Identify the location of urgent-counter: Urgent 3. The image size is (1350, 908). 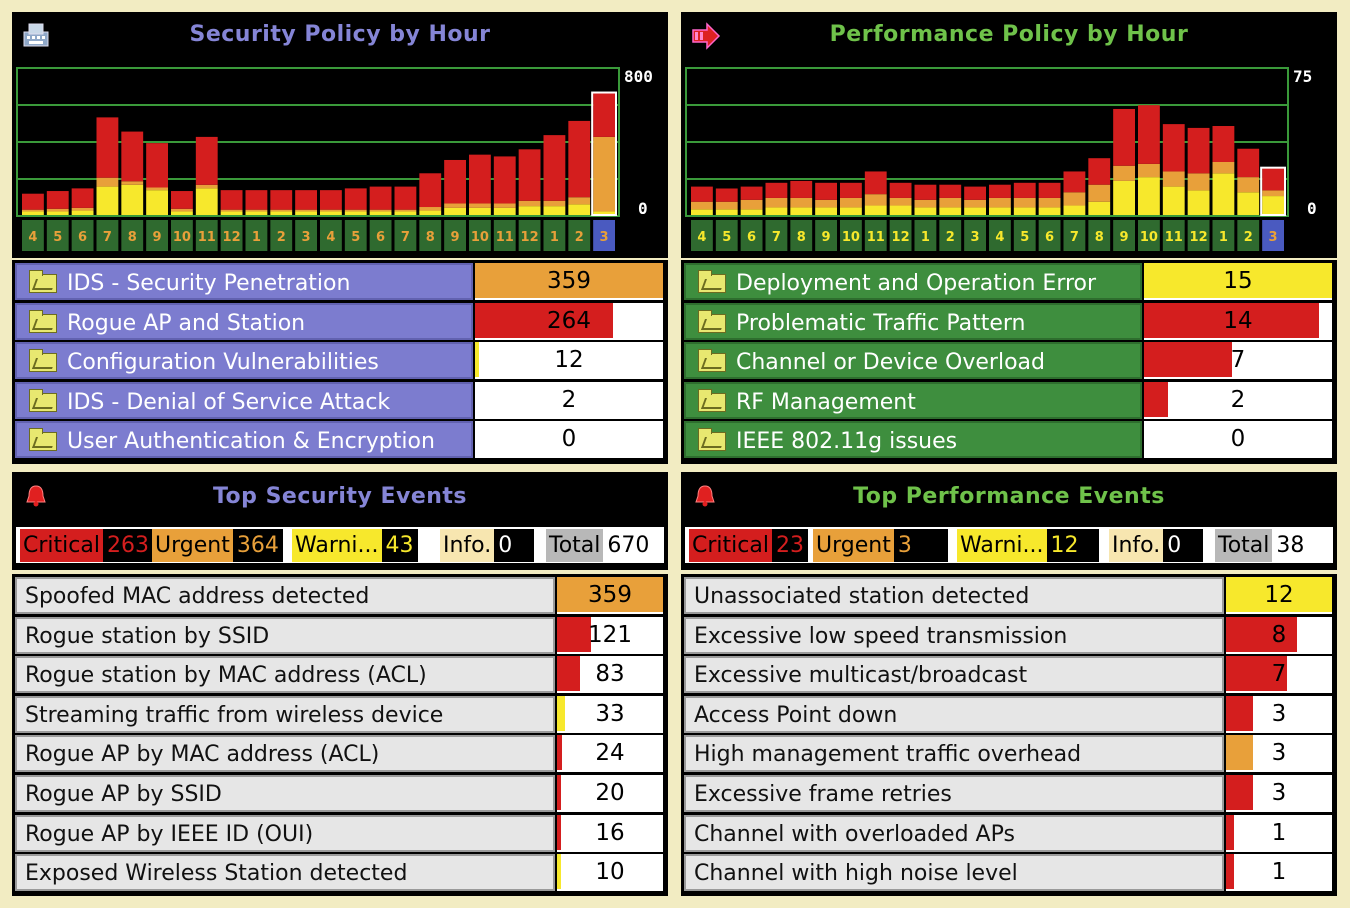
(880, 545).